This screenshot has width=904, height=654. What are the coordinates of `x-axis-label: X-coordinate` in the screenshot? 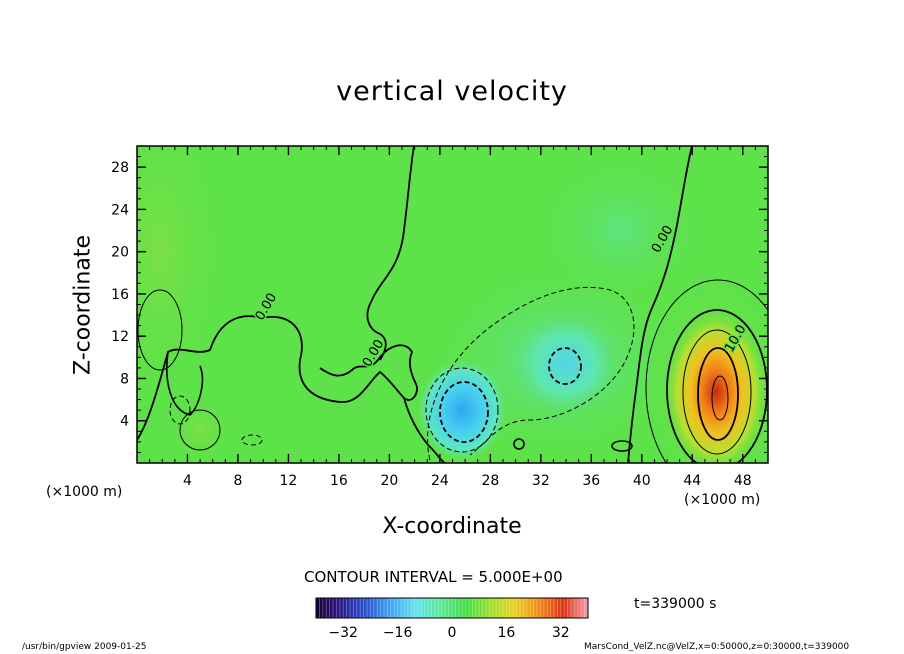 It's located at (452, 526).